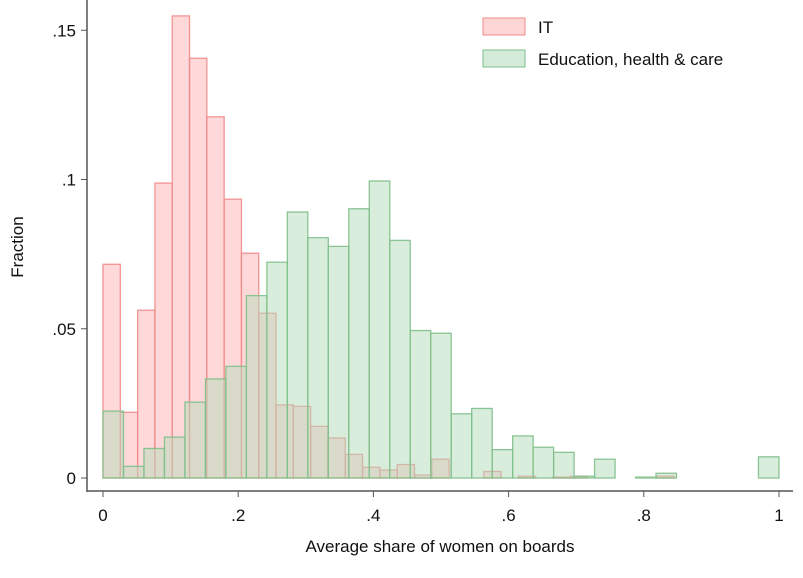 This screenshot has height=578, width=803. I want to click on x-tick-label: .2, so click(238, 515).